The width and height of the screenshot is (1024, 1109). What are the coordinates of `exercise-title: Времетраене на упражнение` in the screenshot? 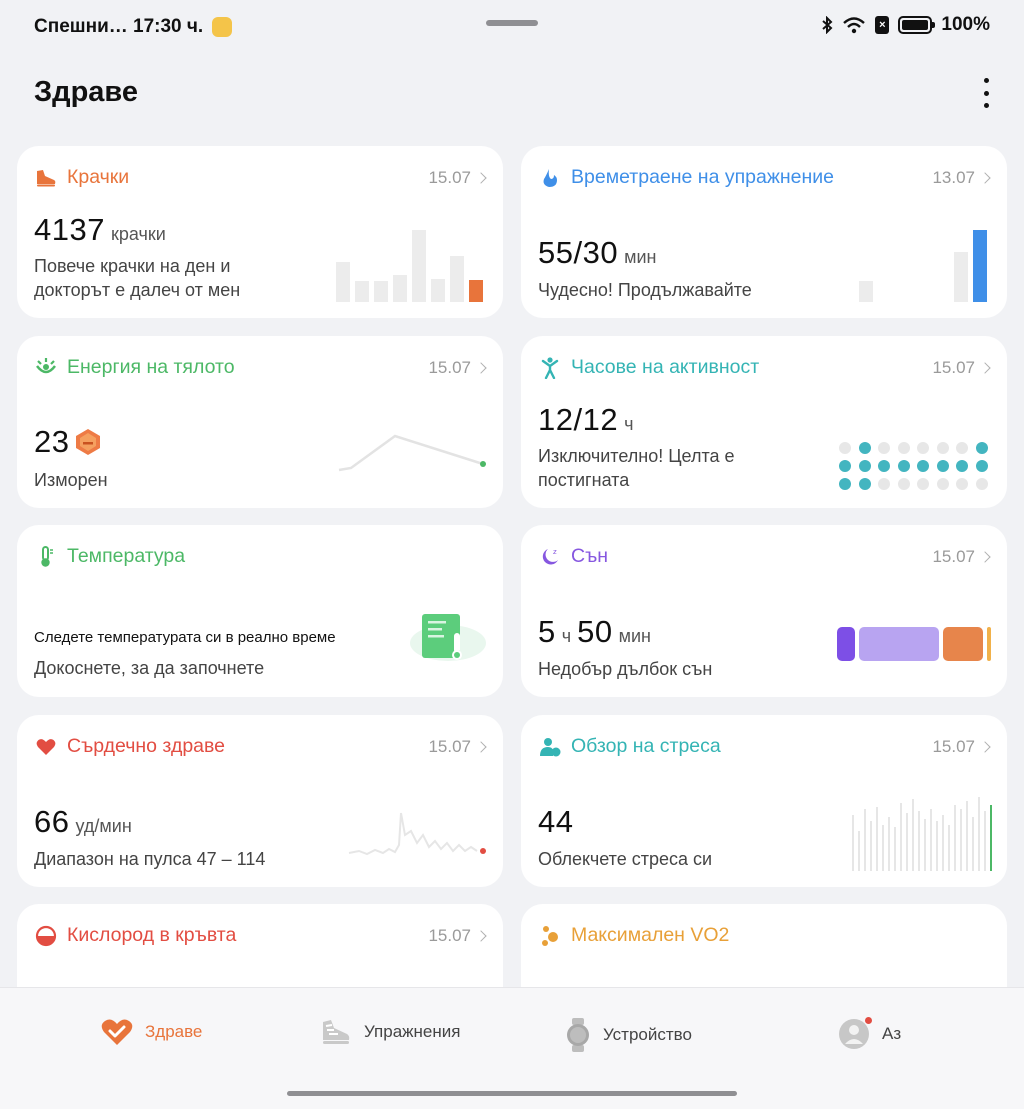 It's located at (702, 177).